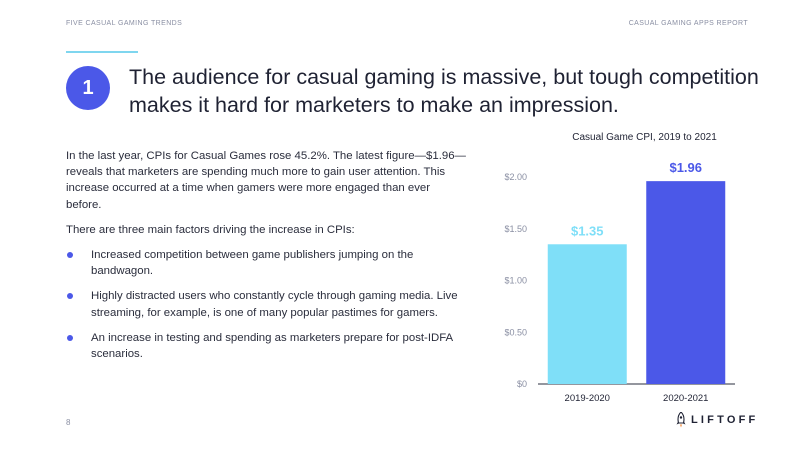 The height and width of the screenshot is (450, 800). I want to click on header-left-title: FIVE CASUAL GAMING TRENDS, so click(124, 23).